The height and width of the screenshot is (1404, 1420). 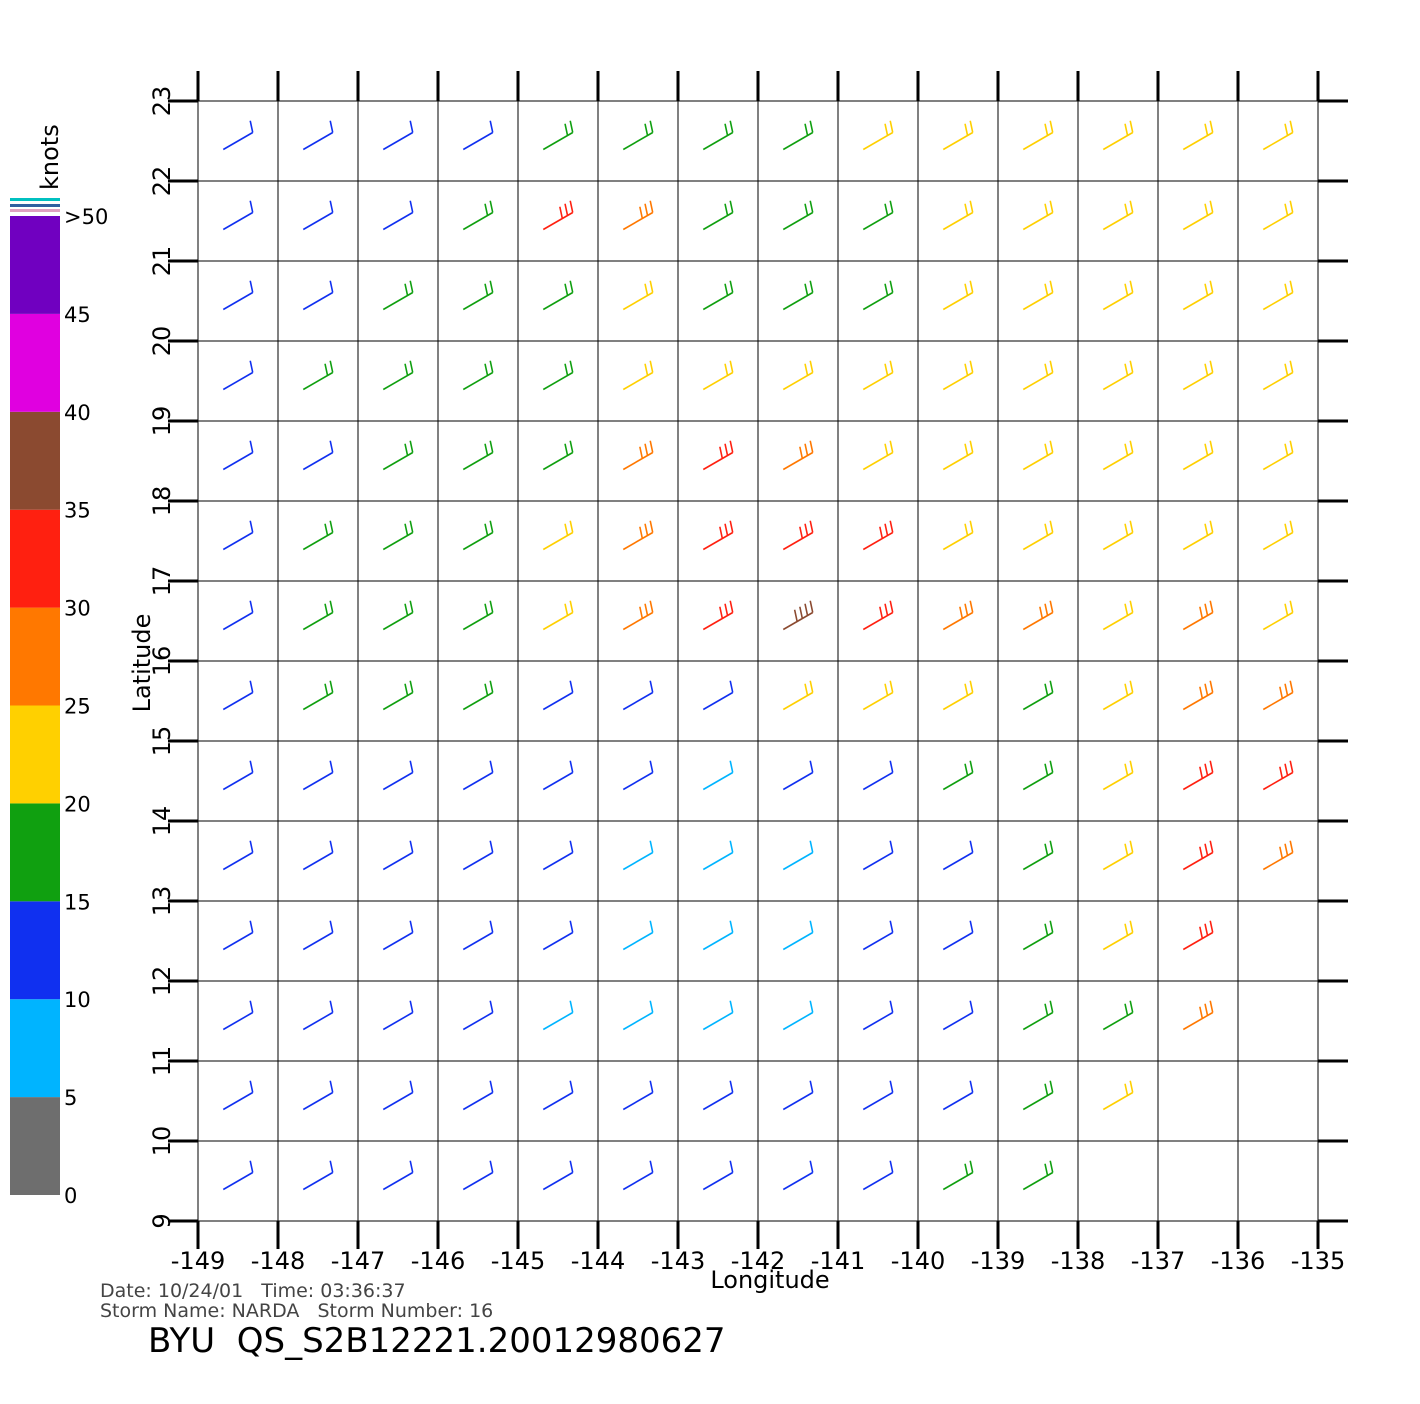 What do you see at coordinates (1158, 1261) in the screenshot?
I see `x-tick-label: -137` at bounding box center [1158, 1261].